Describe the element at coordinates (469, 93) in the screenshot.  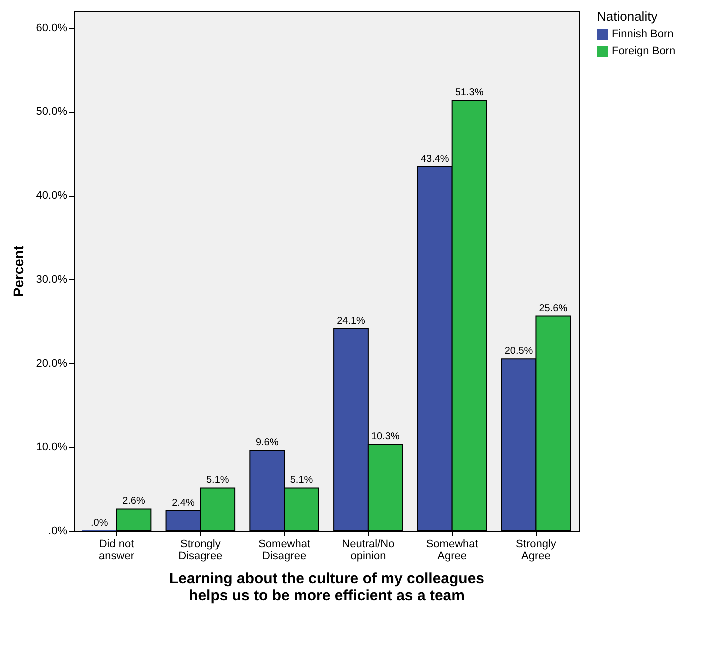
I see `data-label: 51.3%` at that location.